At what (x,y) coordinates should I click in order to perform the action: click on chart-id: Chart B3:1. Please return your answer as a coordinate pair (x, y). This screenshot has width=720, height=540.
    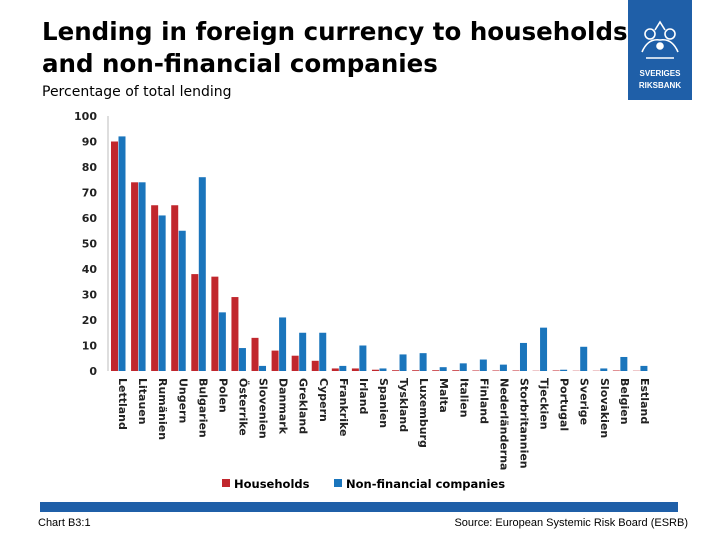
    Looking at the image, I should click on (64, 523).